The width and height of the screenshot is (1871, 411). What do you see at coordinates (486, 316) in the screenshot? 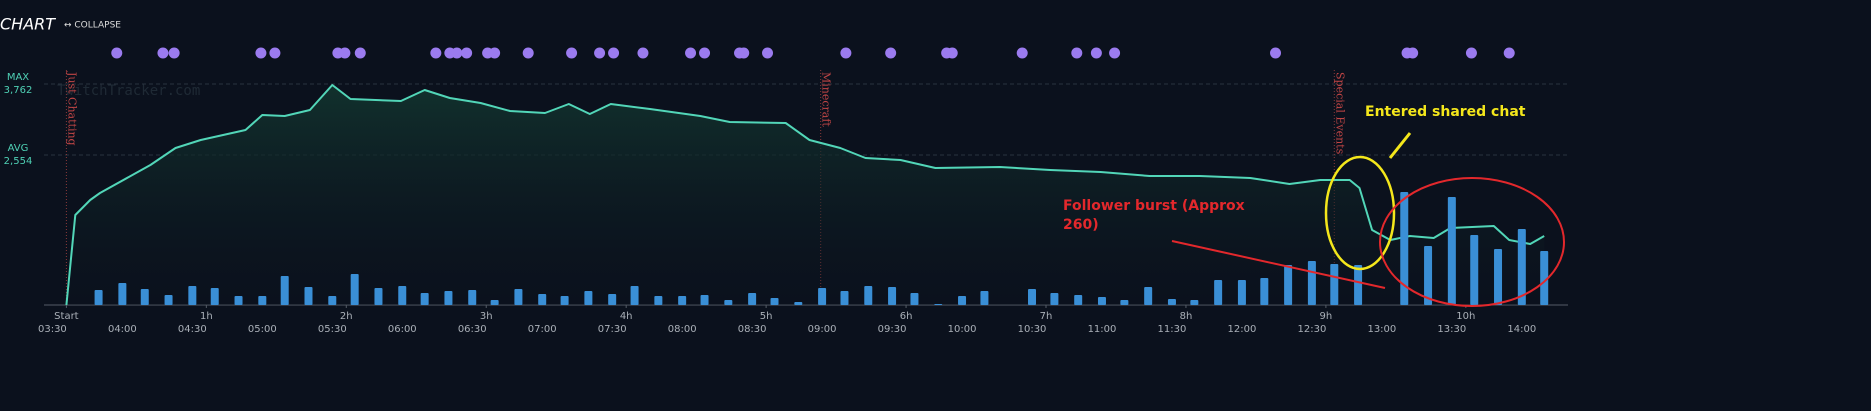
I see `x-tick-label: 3h` at bounding box center [486, 316].